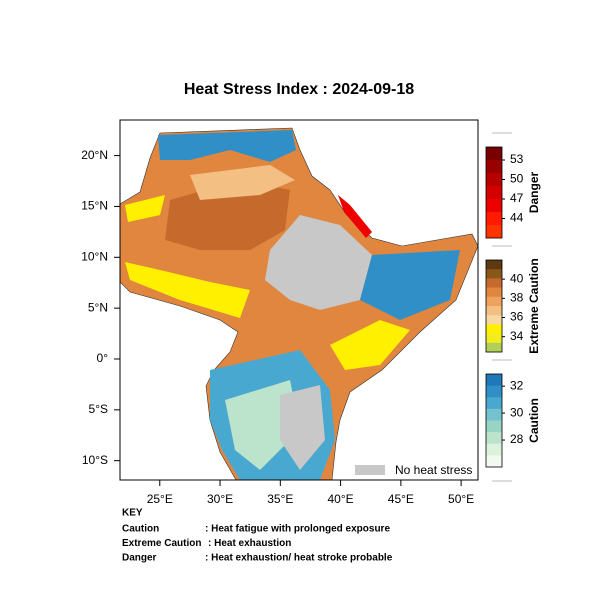  Describe the element at coordinates (94, 206) in the screenshot. I see `y-tick-label: 15°N` at that location.